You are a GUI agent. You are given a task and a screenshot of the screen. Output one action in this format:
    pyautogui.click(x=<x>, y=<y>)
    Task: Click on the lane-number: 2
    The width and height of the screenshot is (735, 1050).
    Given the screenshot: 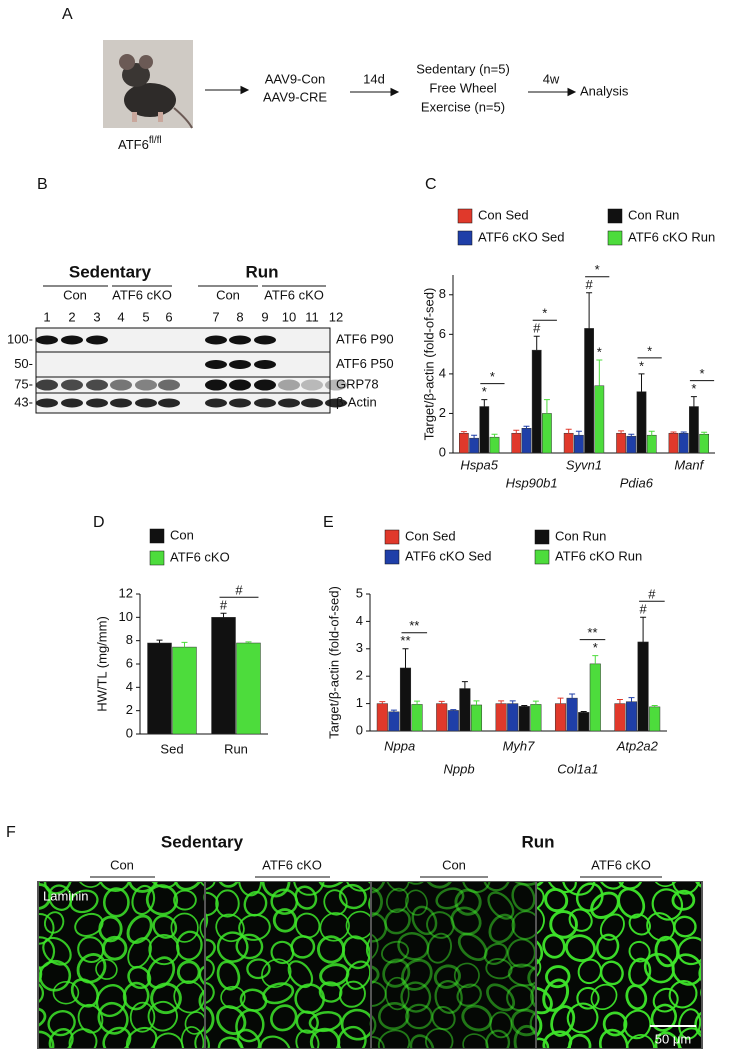 What is the action you would take?
    pyautogui.click(x=71, y=316)
    